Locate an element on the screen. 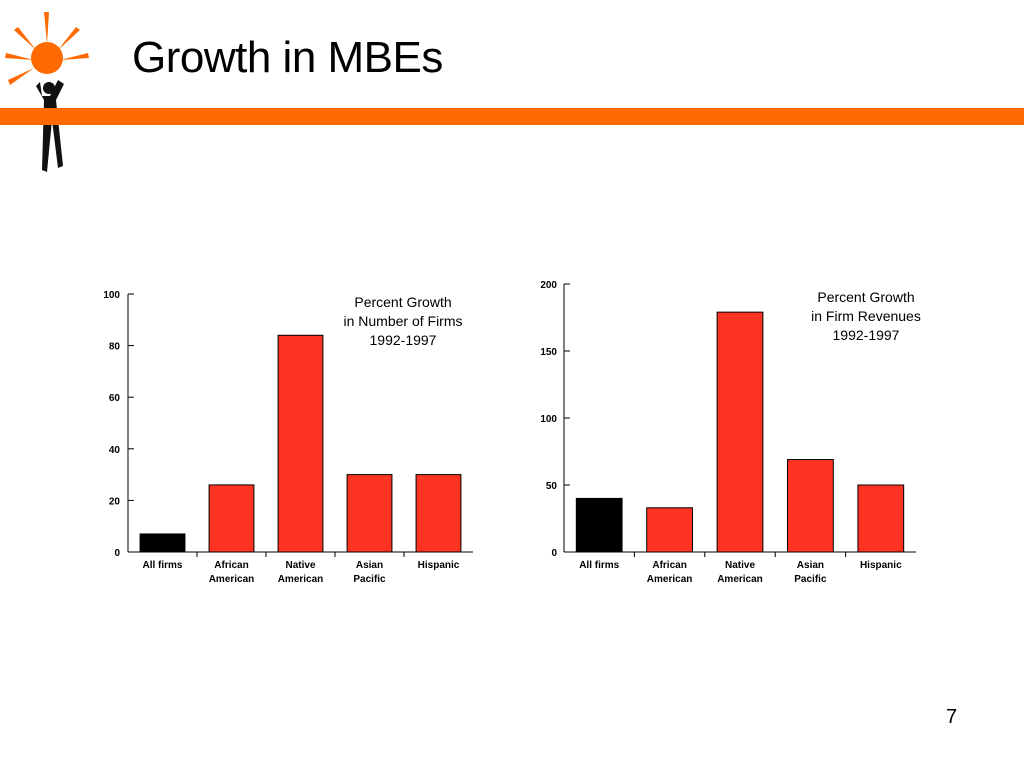 The height and width of the screenshot is (768, 1024). page-number: 7 is located at coordinates (952, 717).